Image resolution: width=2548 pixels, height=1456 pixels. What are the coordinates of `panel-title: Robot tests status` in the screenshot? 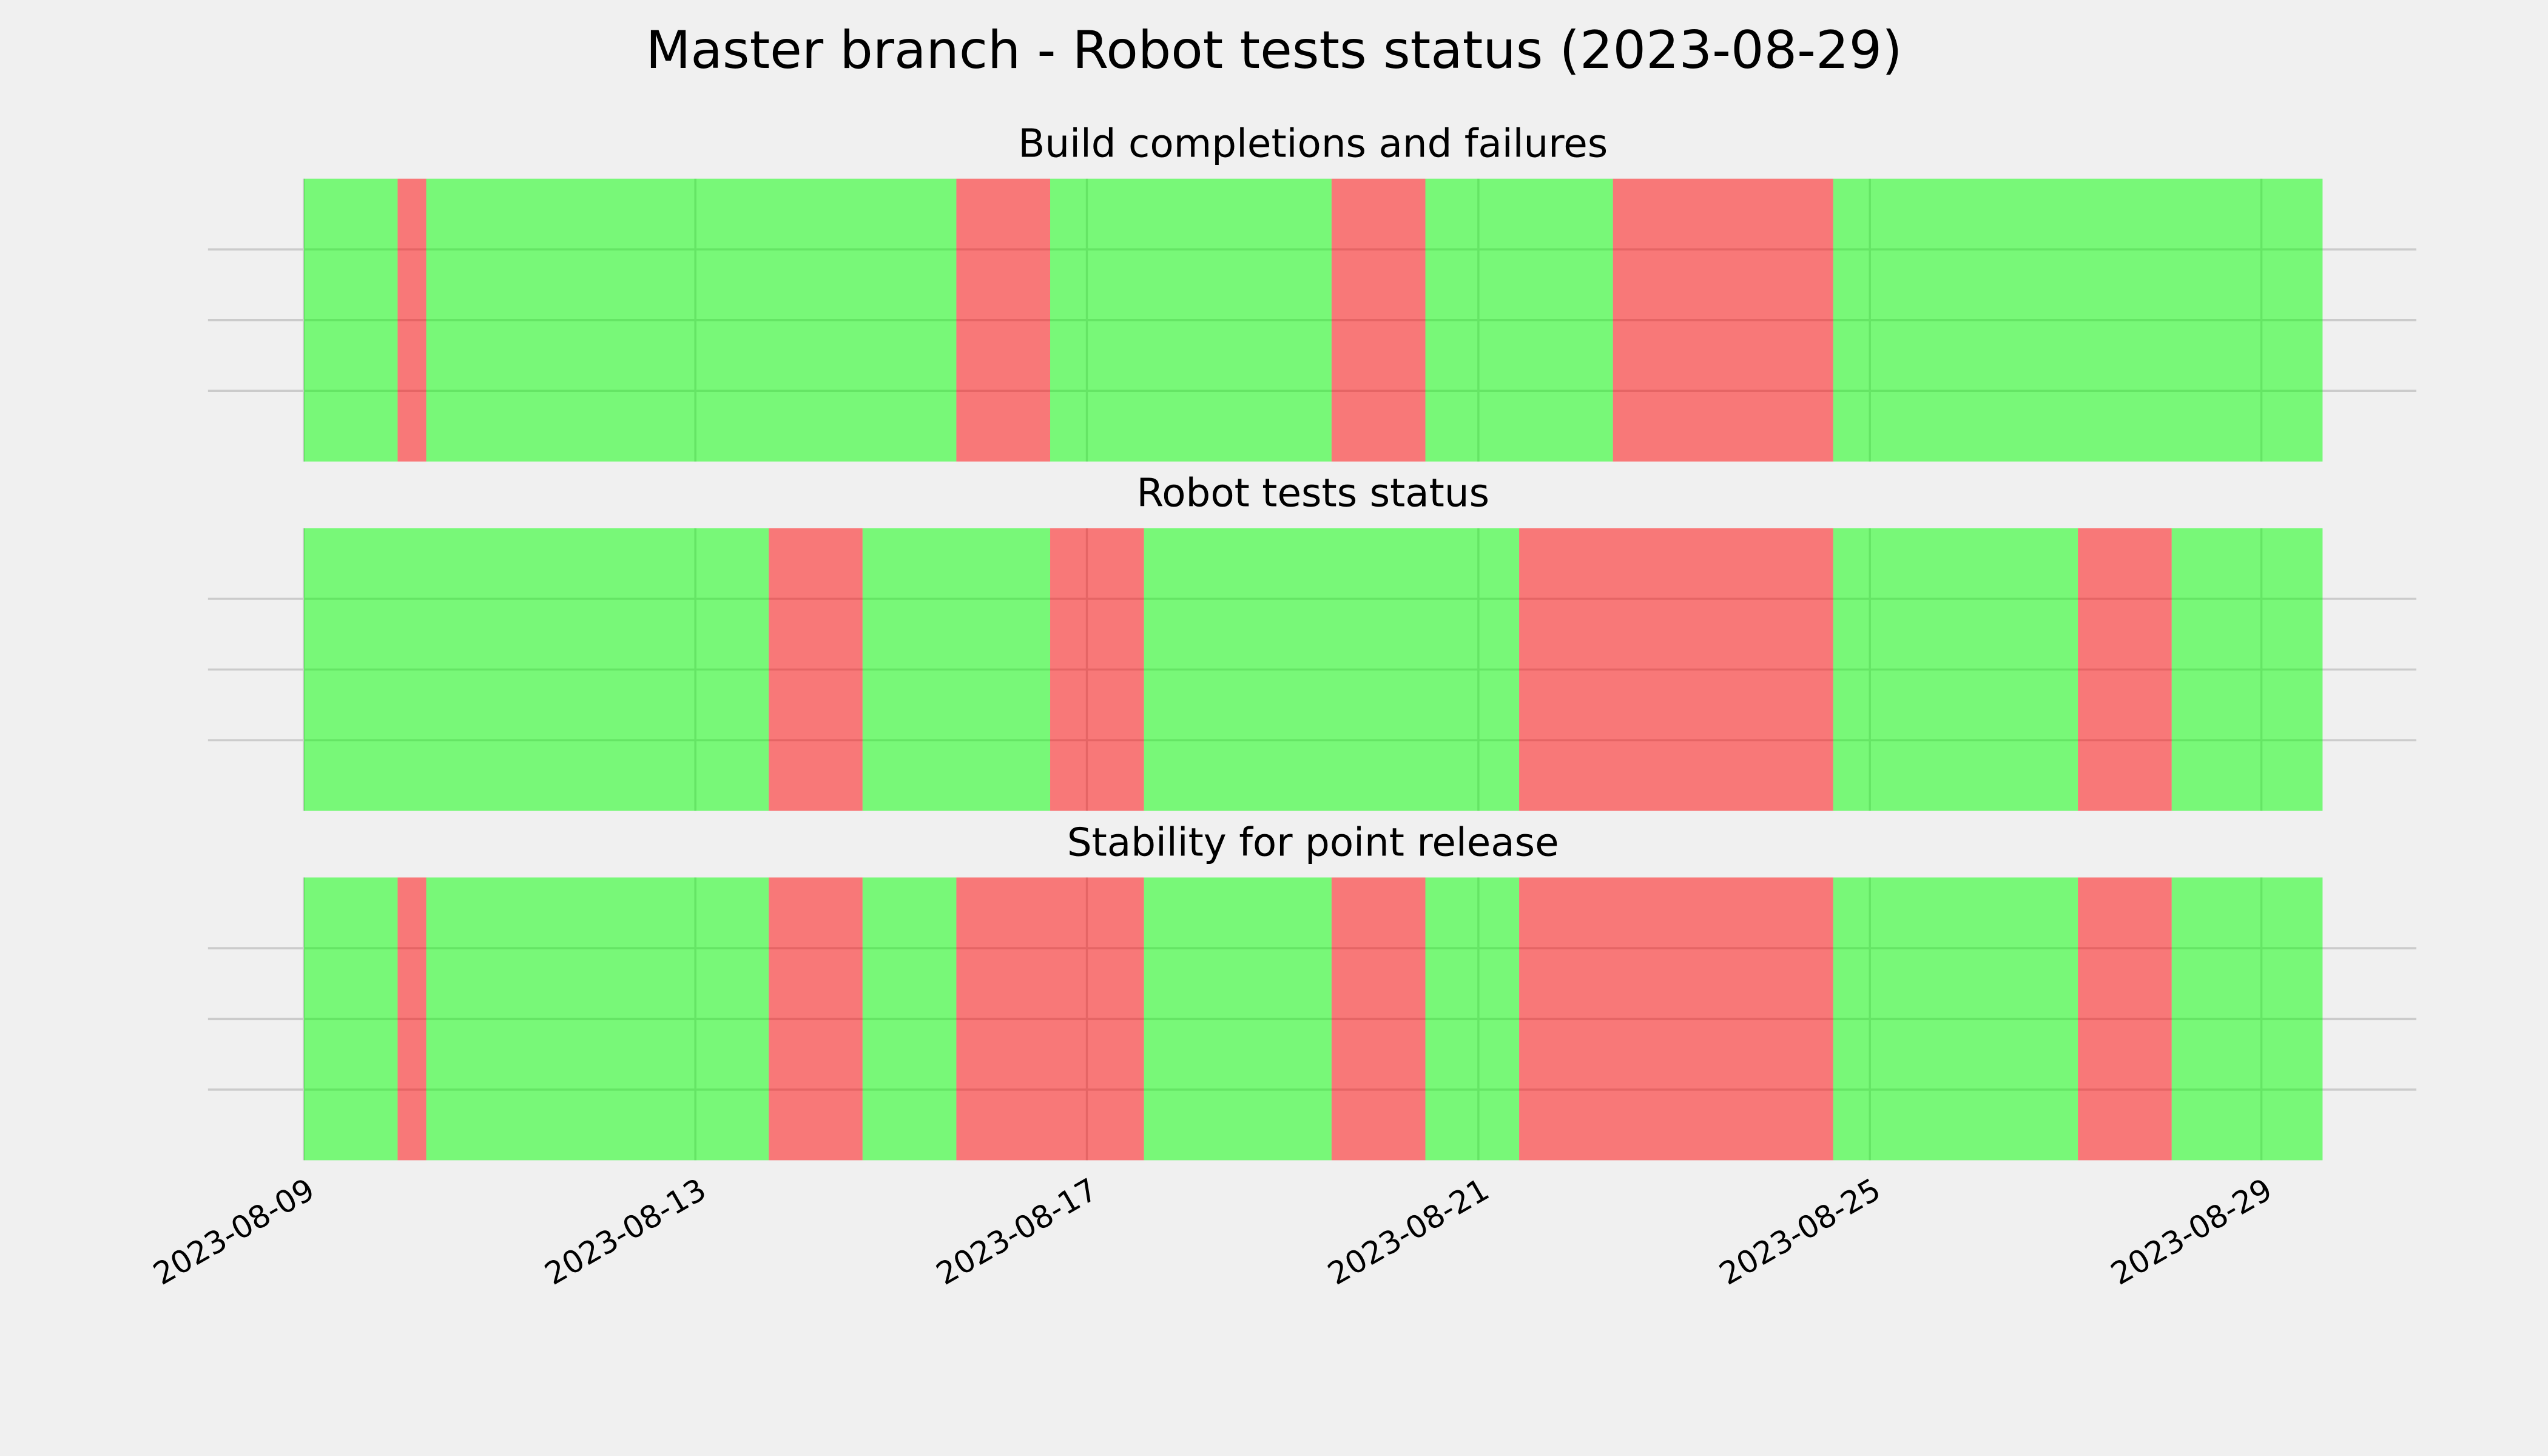 It's located at (1312, 493).